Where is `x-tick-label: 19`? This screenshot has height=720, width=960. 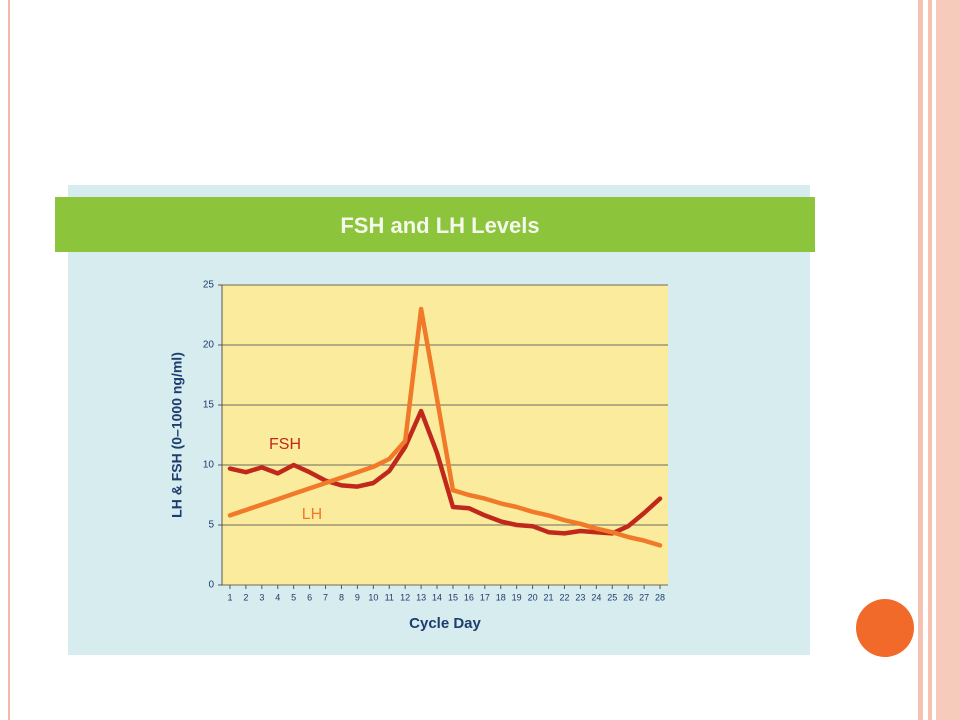
x-tick-label: 19 is located at coordinates (517, 597).